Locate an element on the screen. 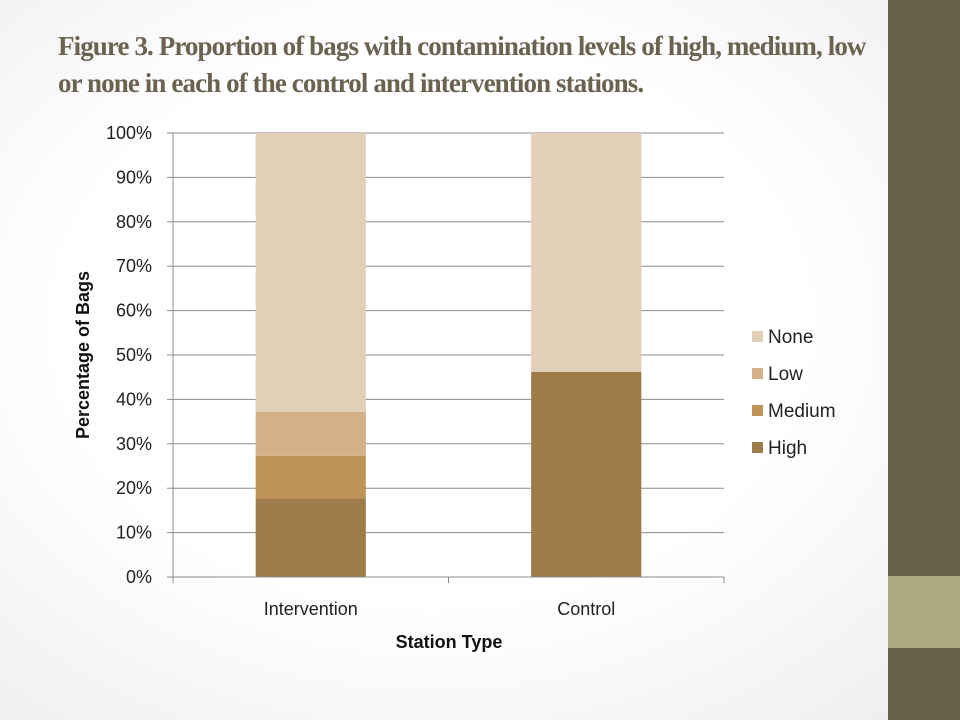  legend-label-medium: Medium is located at coordinates (802, 411).